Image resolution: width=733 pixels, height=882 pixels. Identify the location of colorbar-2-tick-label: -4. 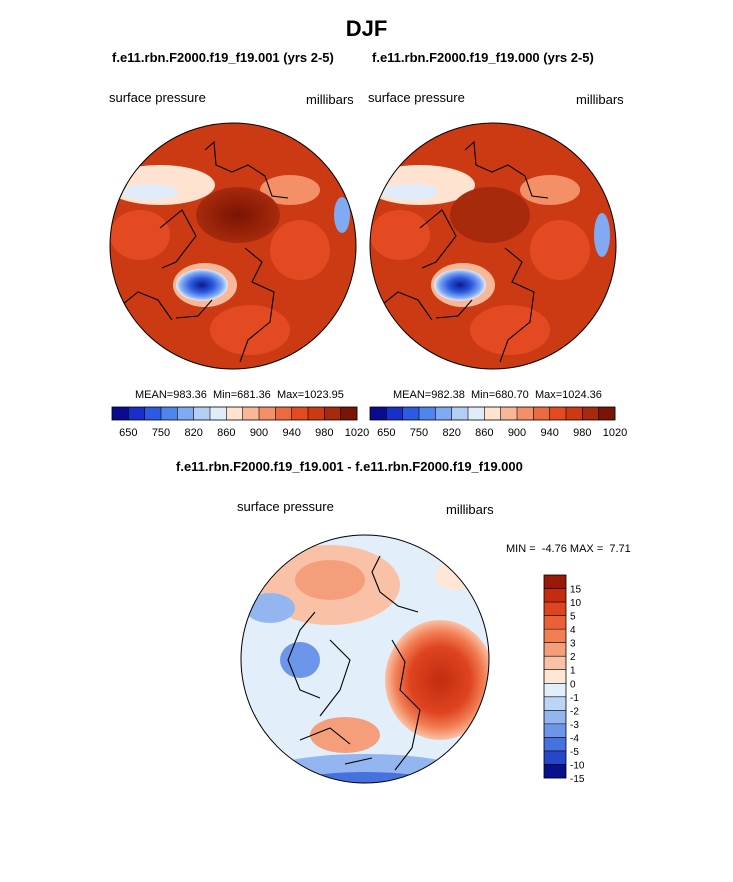
(574, 738).